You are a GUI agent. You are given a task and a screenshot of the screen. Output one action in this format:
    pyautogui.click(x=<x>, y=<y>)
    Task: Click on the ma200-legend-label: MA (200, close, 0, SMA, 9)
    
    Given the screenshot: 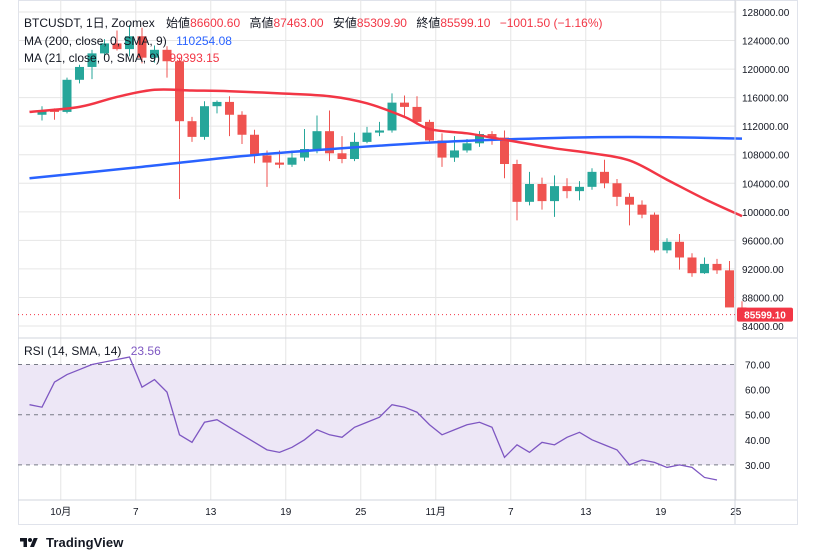 What is the action you would take?
    pyautogui.click(x=95, y=41)
    